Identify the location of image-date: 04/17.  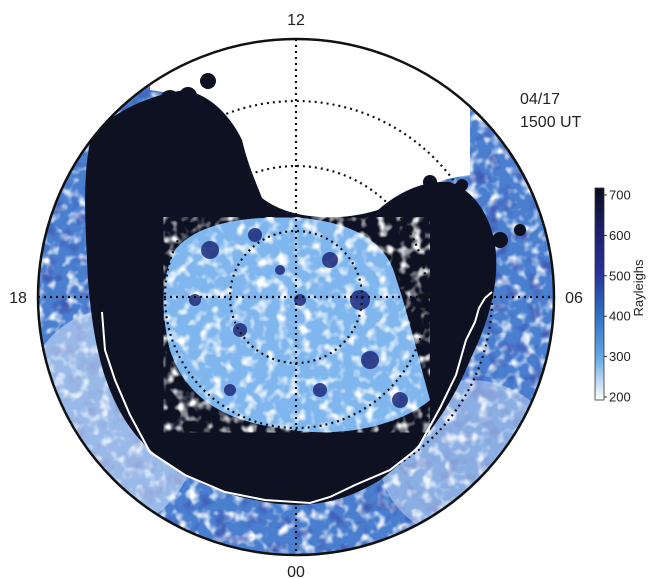
(540, 99).